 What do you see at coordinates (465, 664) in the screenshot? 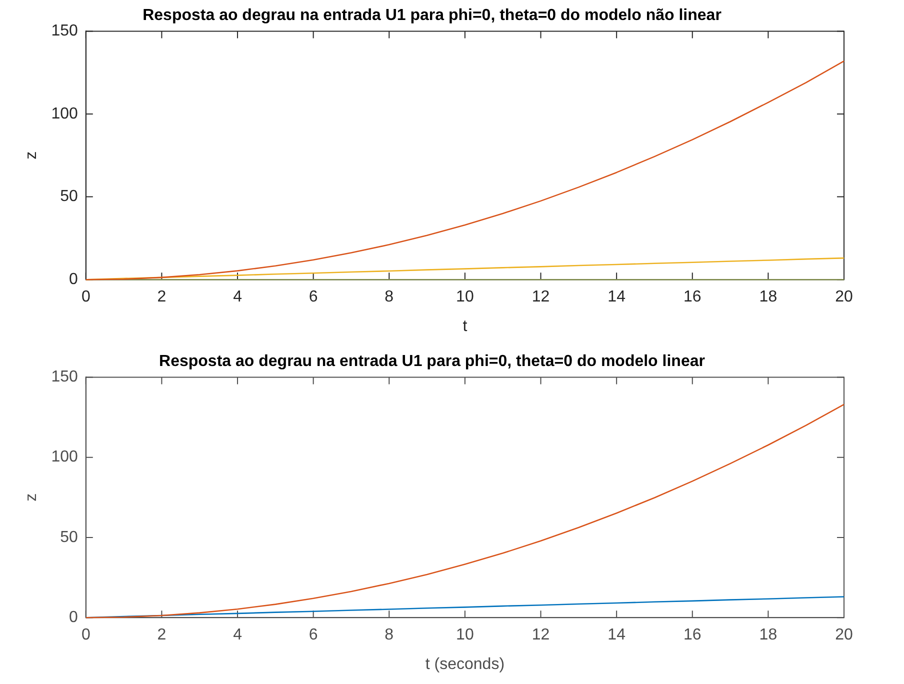
I see `x-axis-title: t (seconds)` at bounding box center [465, 664].